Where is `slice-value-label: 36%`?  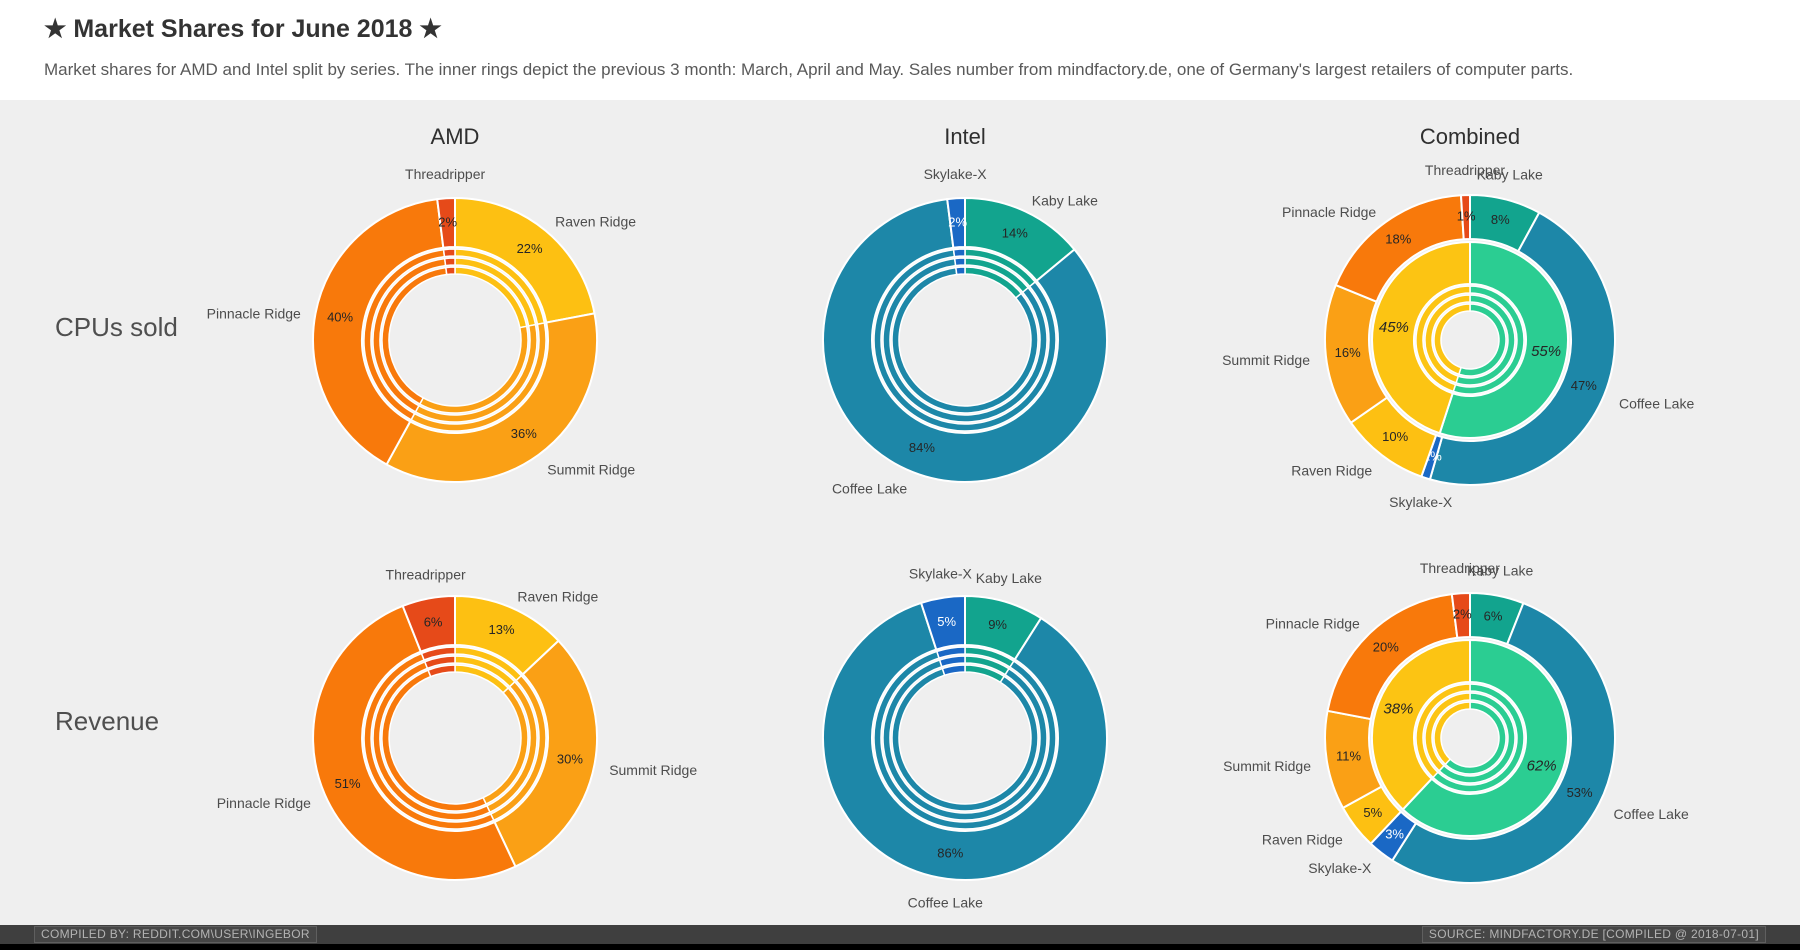 slice-value-label: 36% is located at coordinates (524, 433).